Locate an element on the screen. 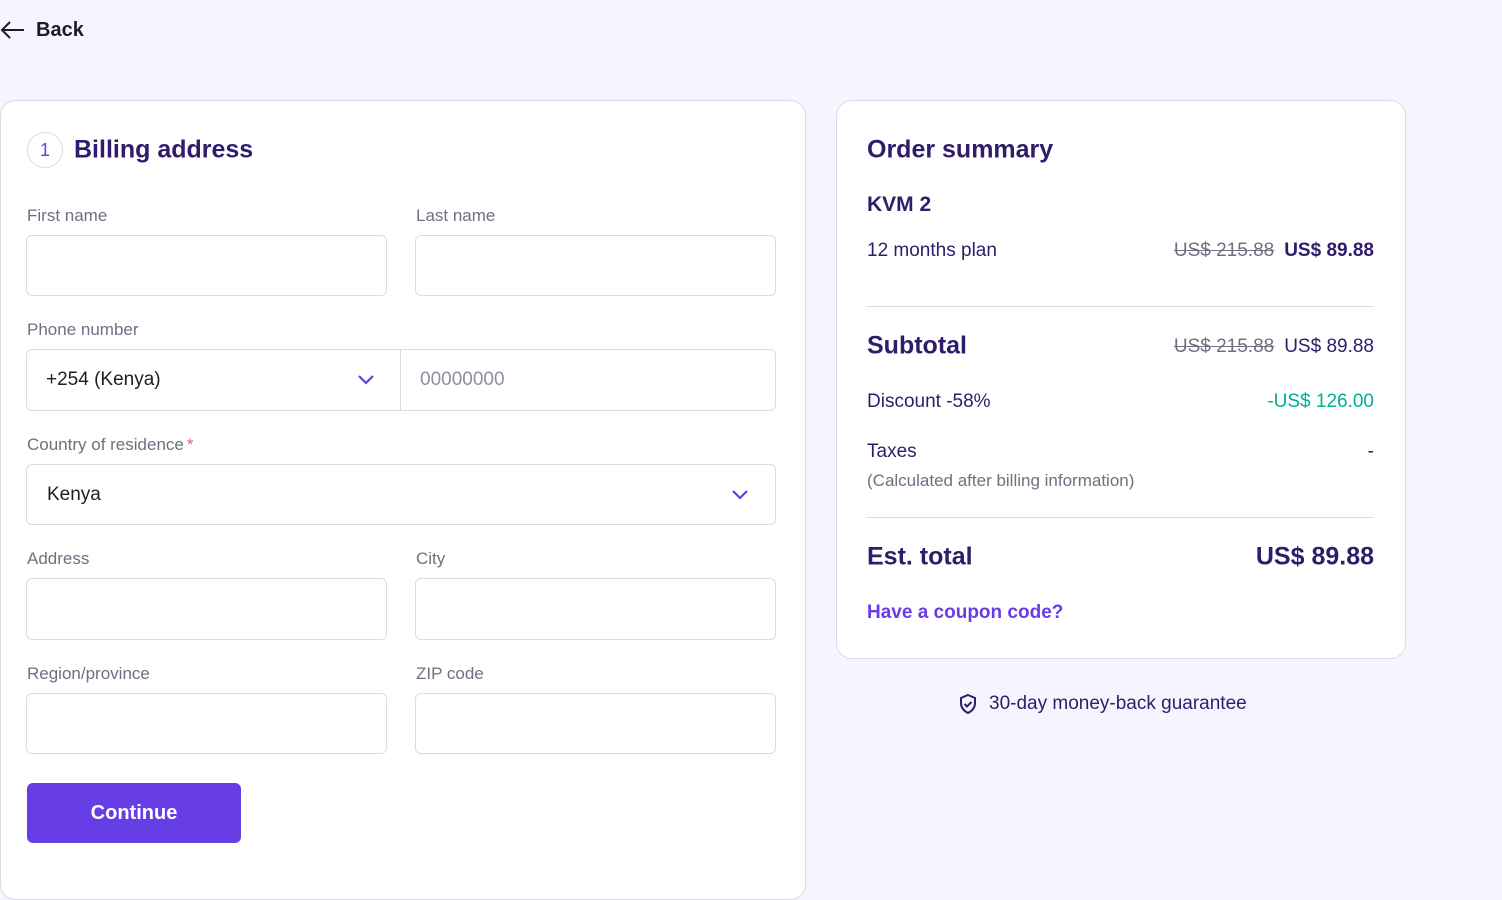  field-label: ZIP code is located at coordinates (450, 673).